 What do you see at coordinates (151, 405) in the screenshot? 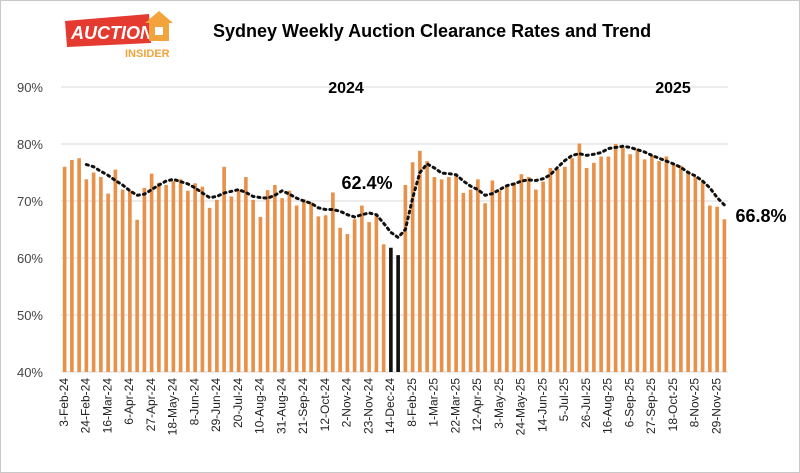
I see `x-tick-label: 27-Apr-24` at bounding box center [151, 405].